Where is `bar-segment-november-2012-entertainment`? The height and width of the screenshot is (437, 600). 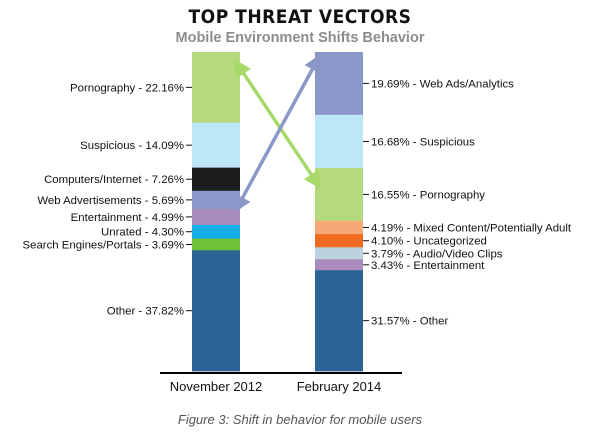
bar-segment-november-2012-entertainment is located at coordinates (216, 217).